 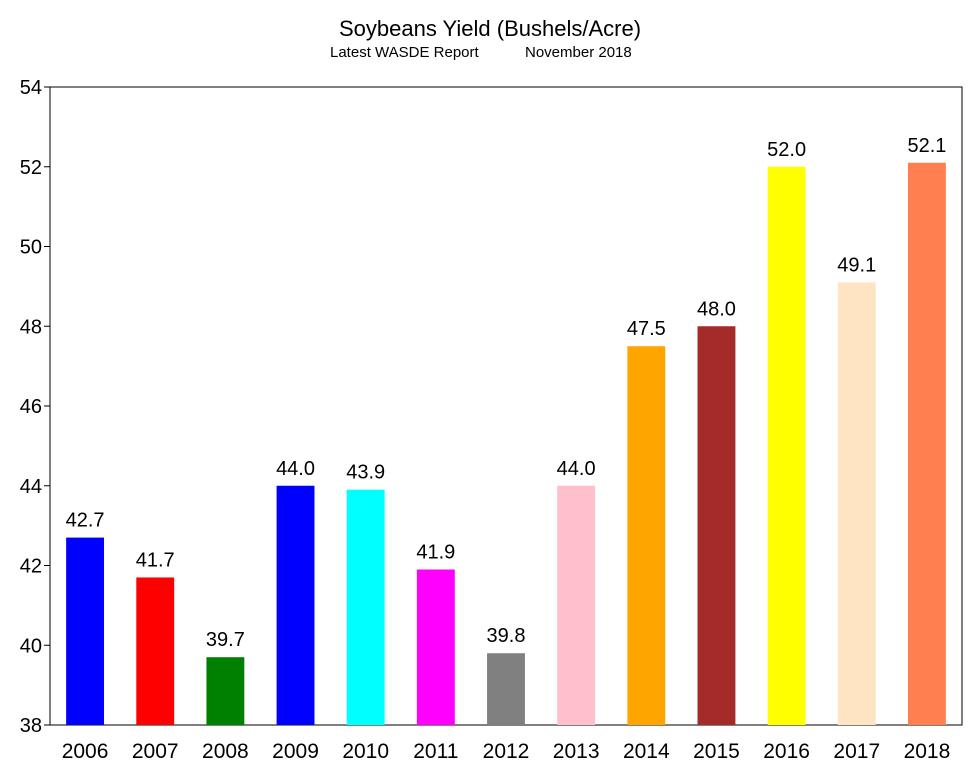 I want to click on value-label-2010: 43.9, so click(x=365, y=473).